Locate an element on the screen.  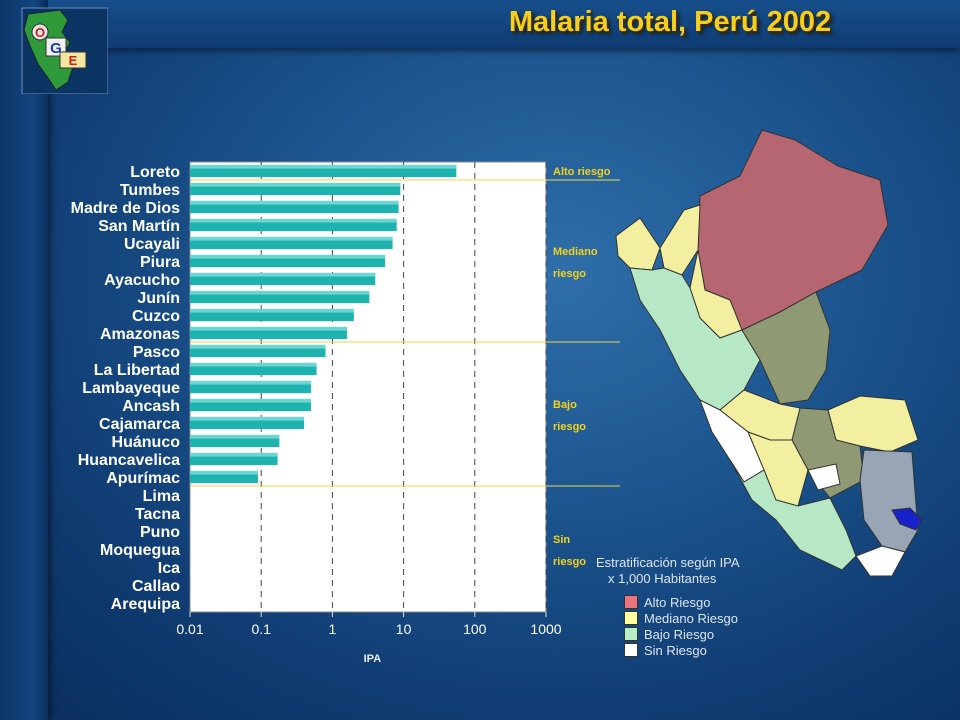
category-label: Lima is located at coordinates (161, 496).